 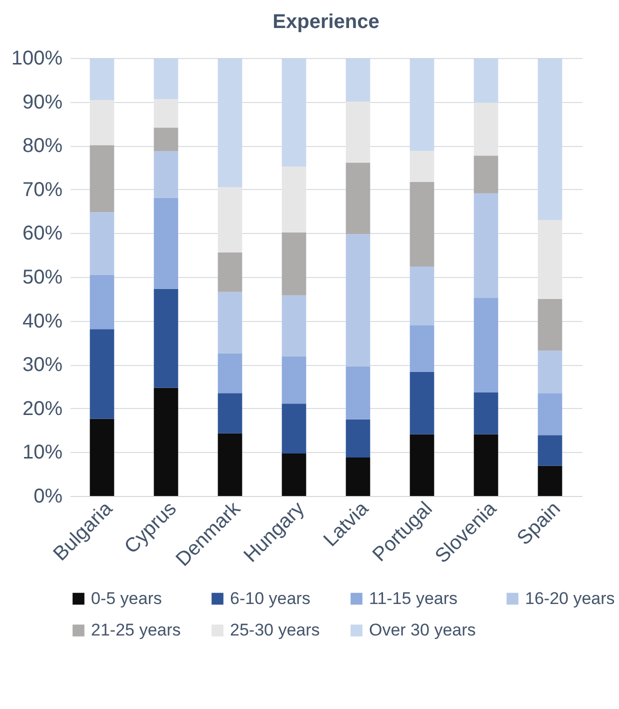 I want to click on legend-label: 11-15 years, so click(x=413, y=598).